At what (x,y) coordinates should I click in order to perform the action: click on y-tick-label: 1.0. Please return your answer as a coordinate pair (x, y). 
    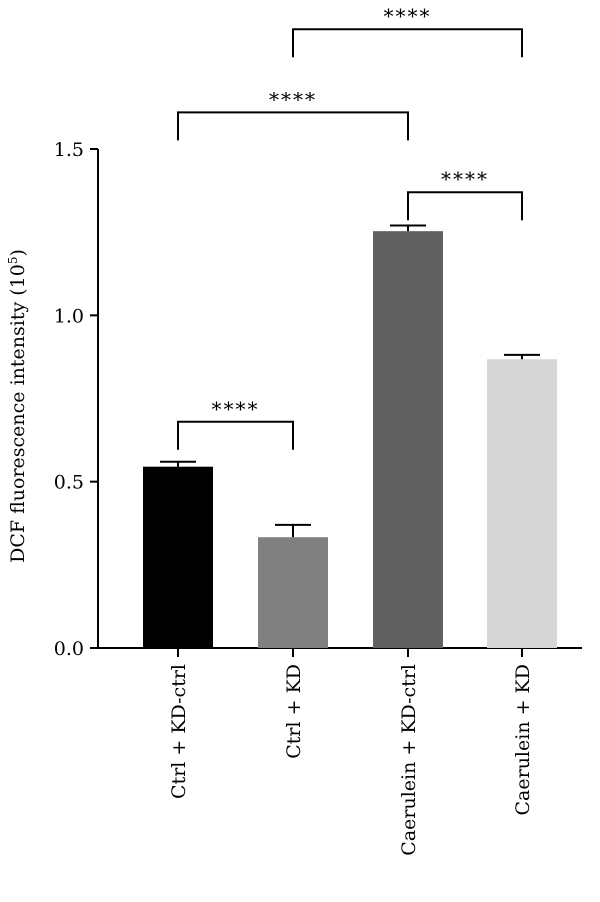
    Looking at the image, I should click on (69, 316).